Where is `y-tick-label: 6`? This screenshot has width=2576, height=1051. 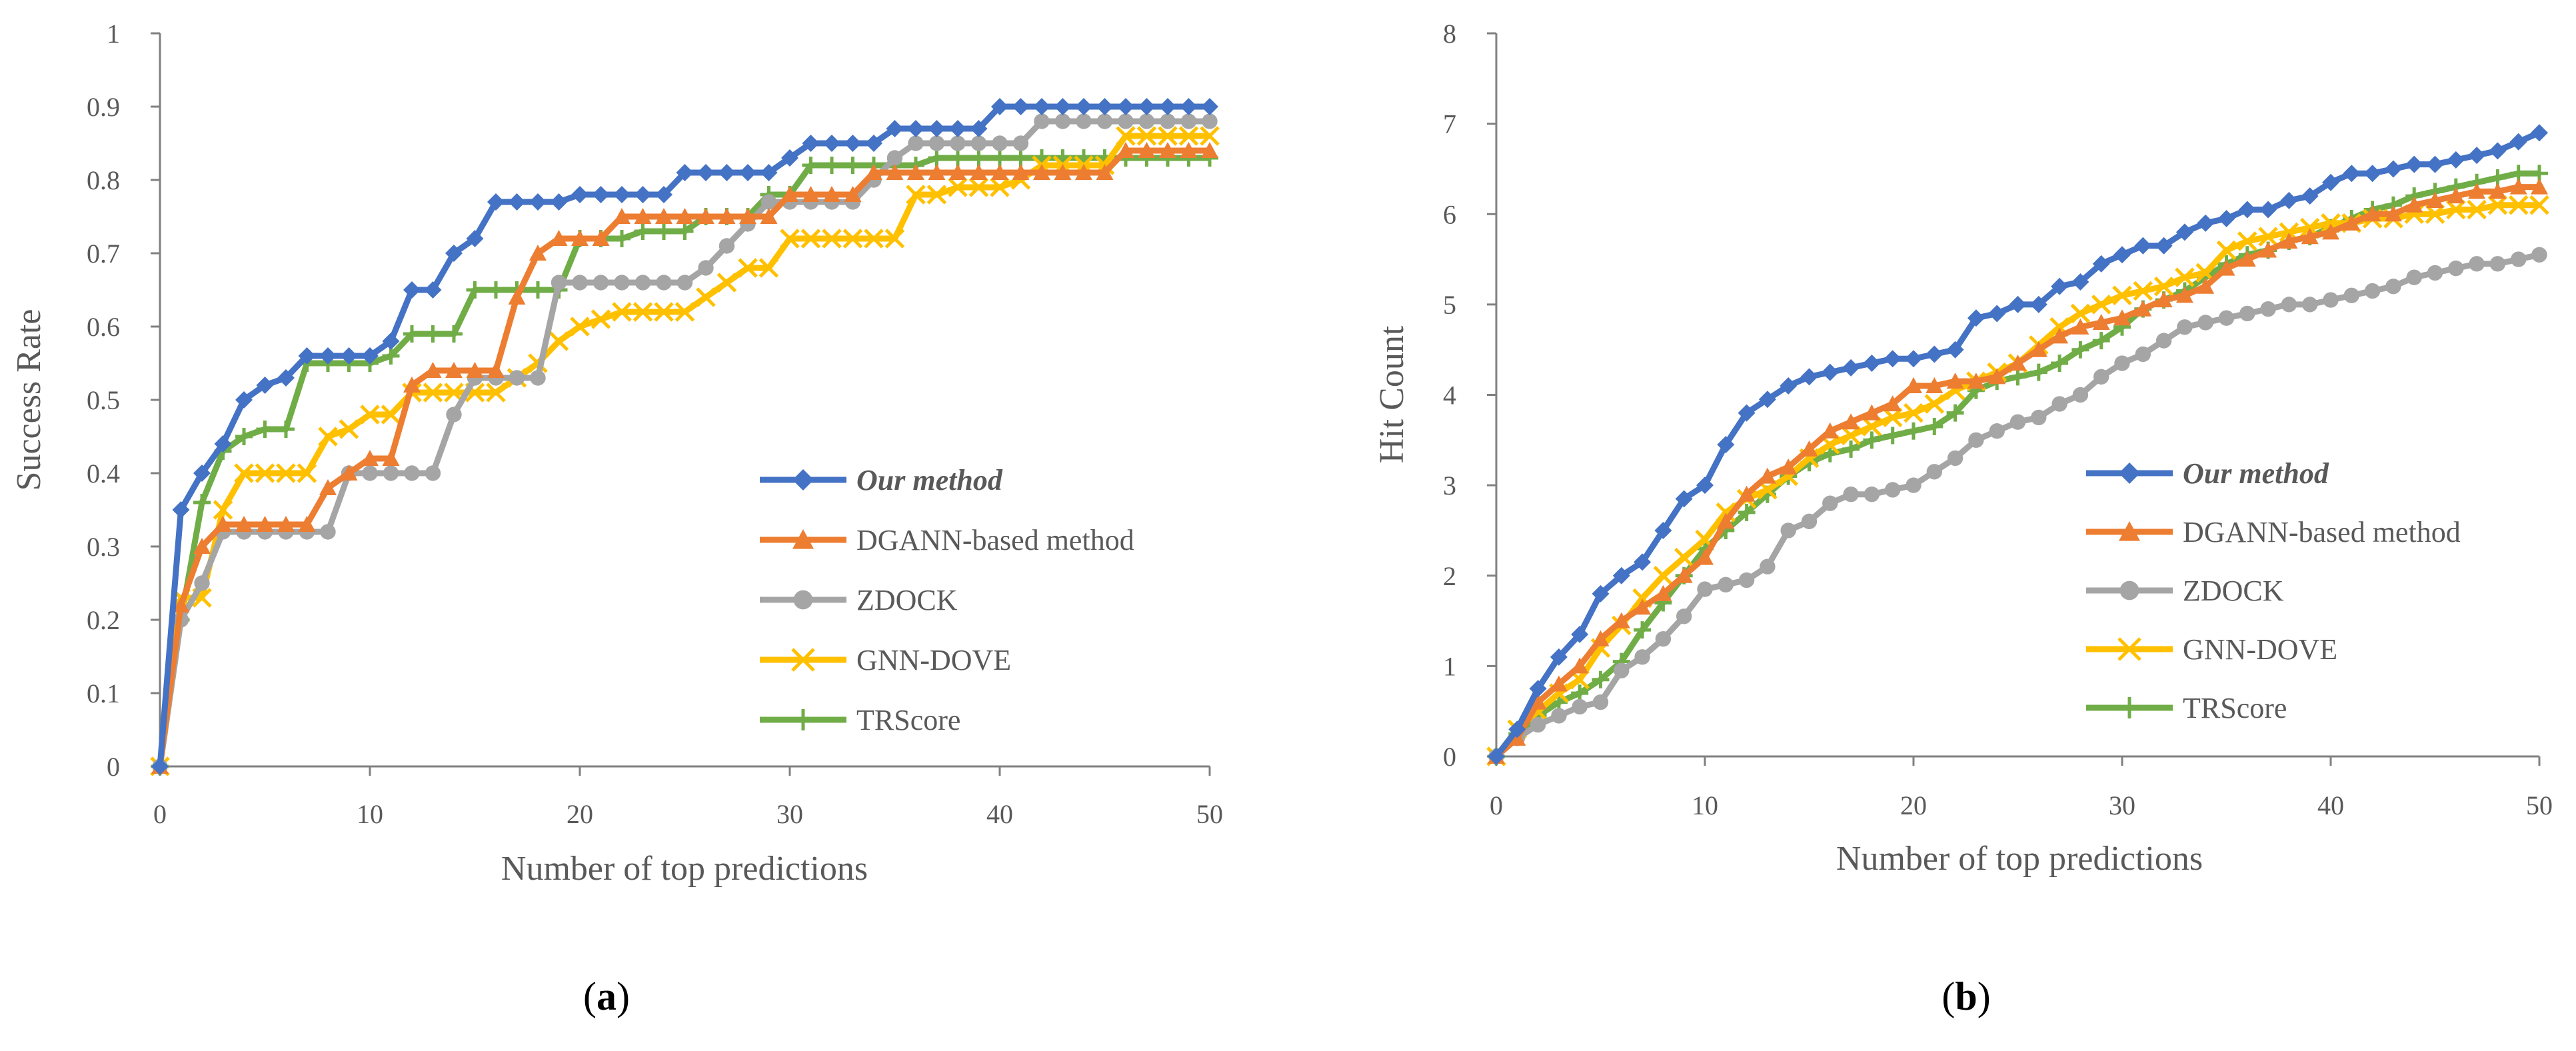
y-tick-label: 6 is located at coordinates (1449, 214).